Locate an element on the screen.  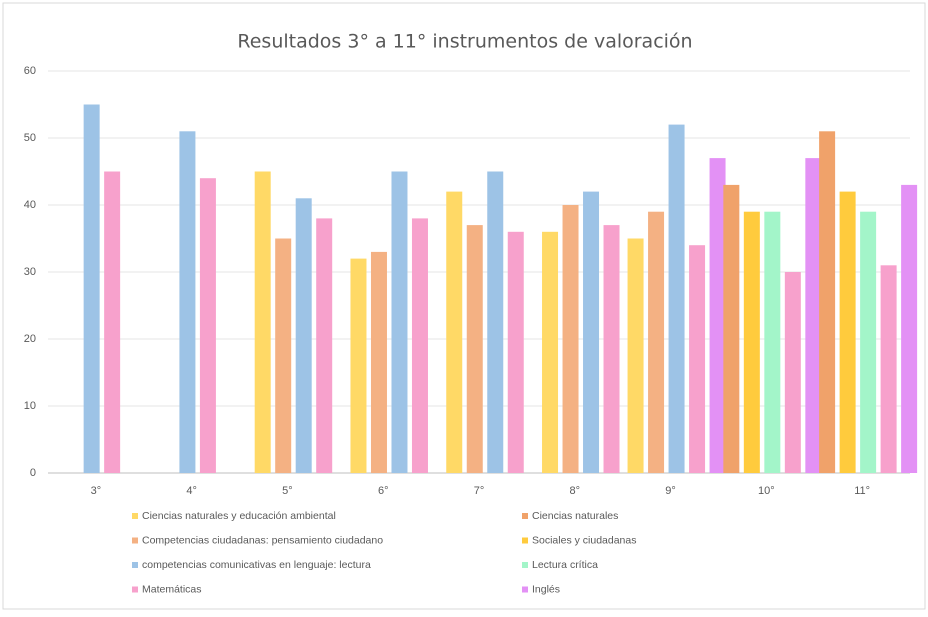
x-tick-label: 6° is located at coordinates (383, 491).